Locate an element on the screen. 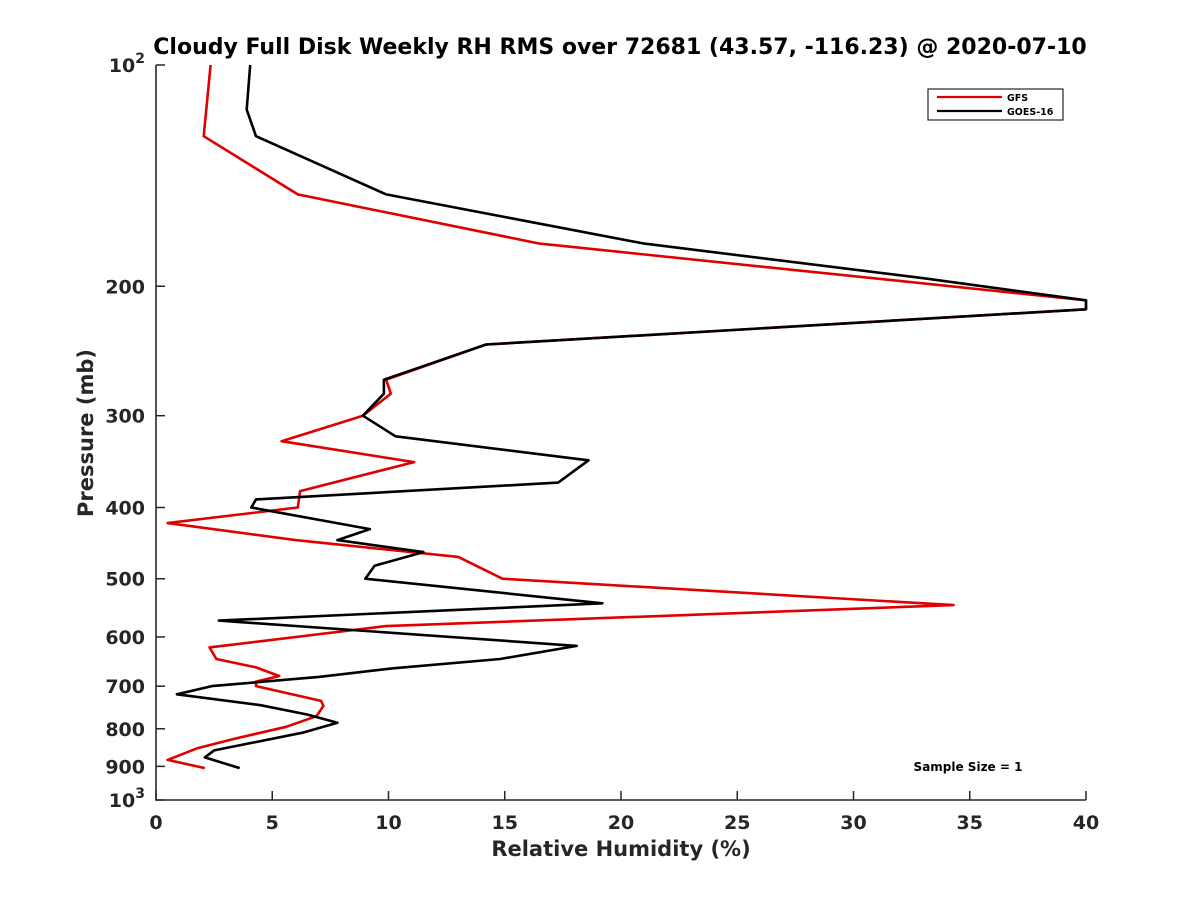  x-tick-label: 15 is located at coordinates (505, 823).